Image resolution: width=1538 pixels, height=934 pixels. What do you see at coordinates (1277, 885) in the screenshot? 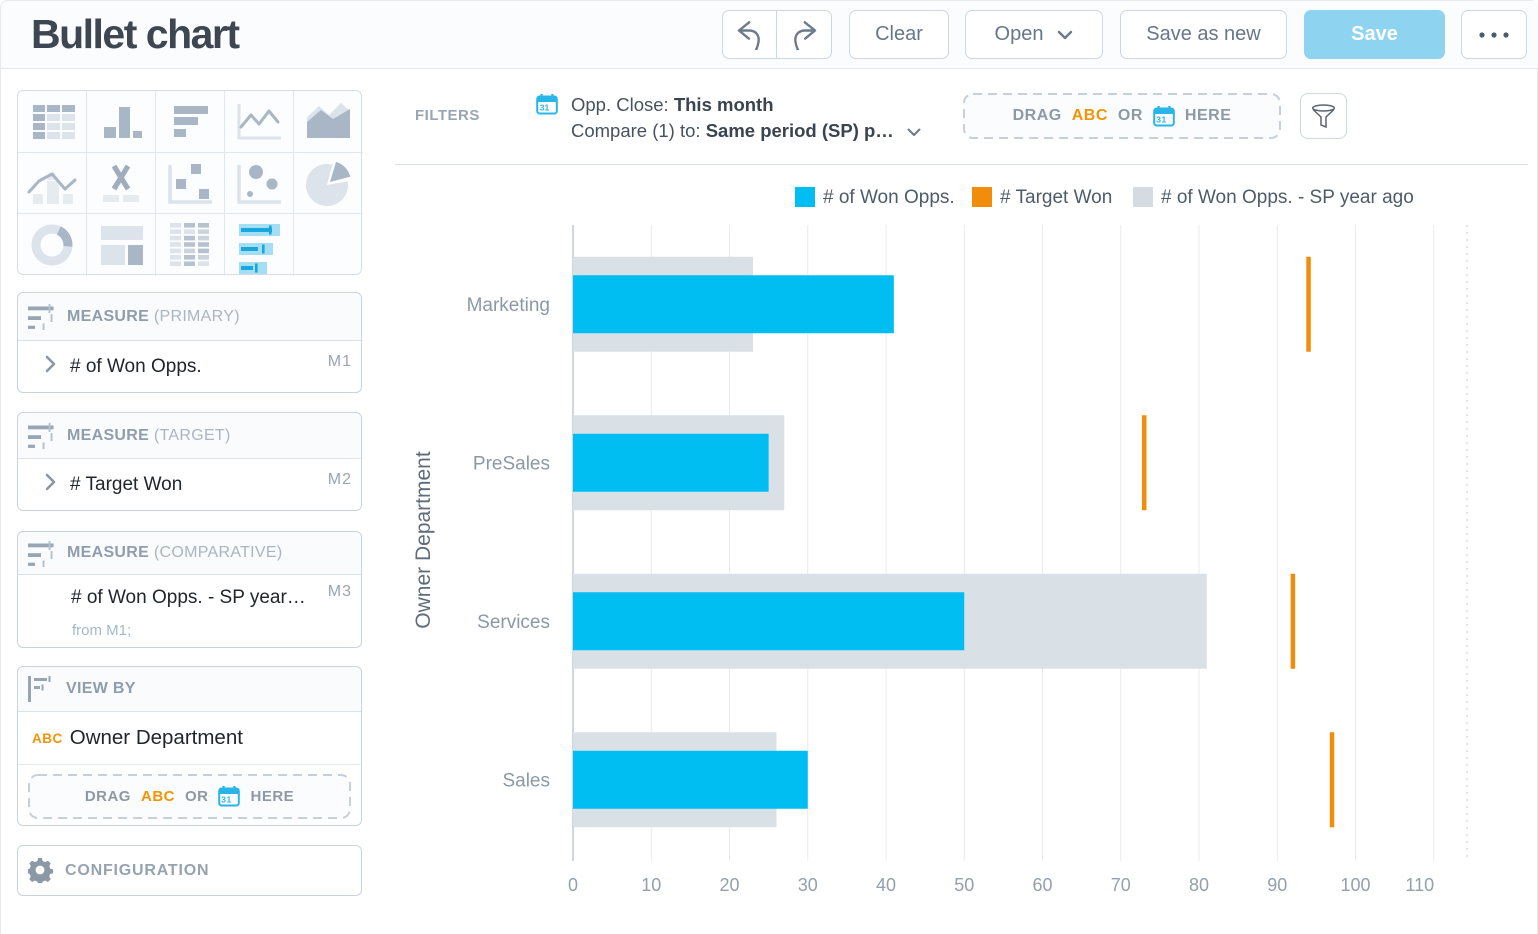
I see `svg-text: 90` at bounding box center [1277, 885].